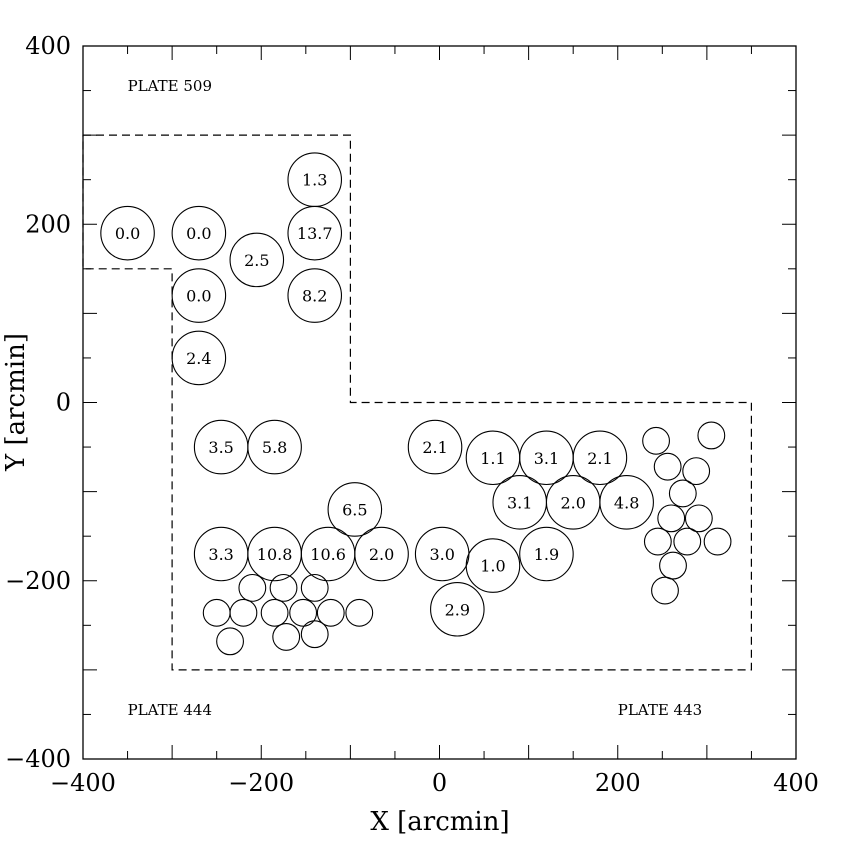 Image resolution: width=841 pixels, height=841 pixels. What do you see at coordinates (38, 759) in the screenshot?
I see `y-tick-label: −400` at bounding box center [38, 759].